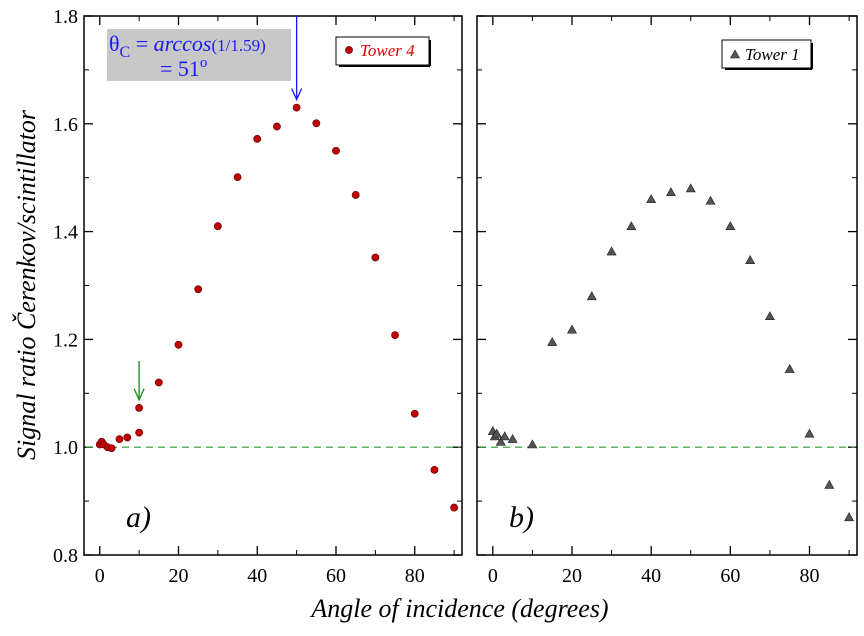  I want to click on legend-tower4: Tower 4, so click(383, 51).